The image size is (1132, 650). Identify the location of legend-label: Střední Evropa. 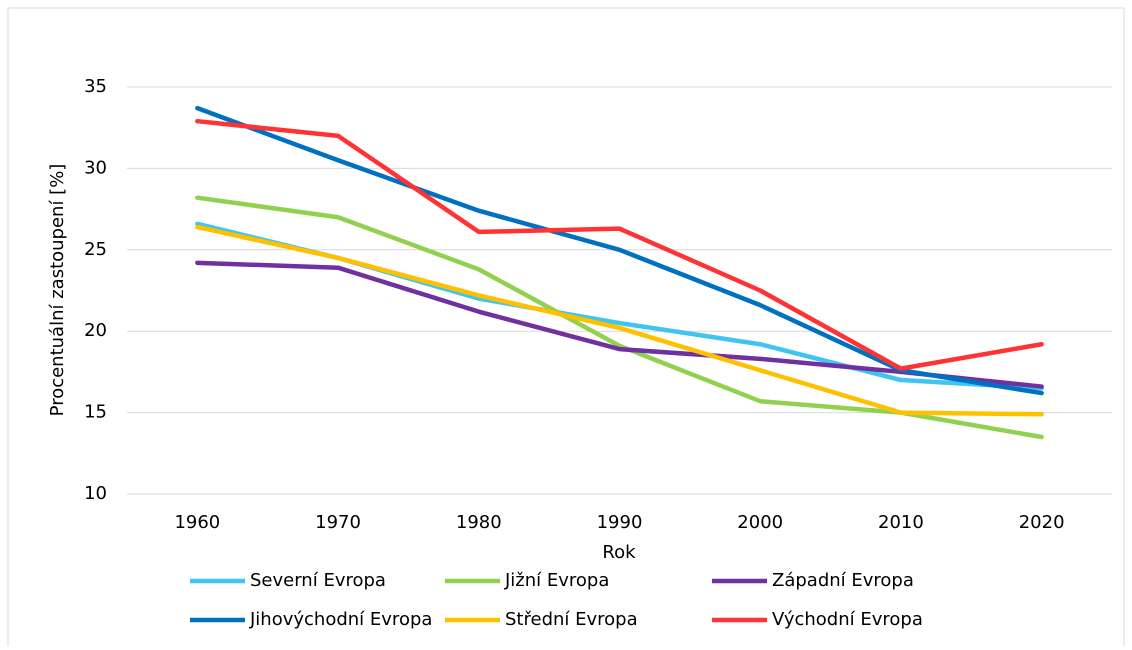
(571, 619).